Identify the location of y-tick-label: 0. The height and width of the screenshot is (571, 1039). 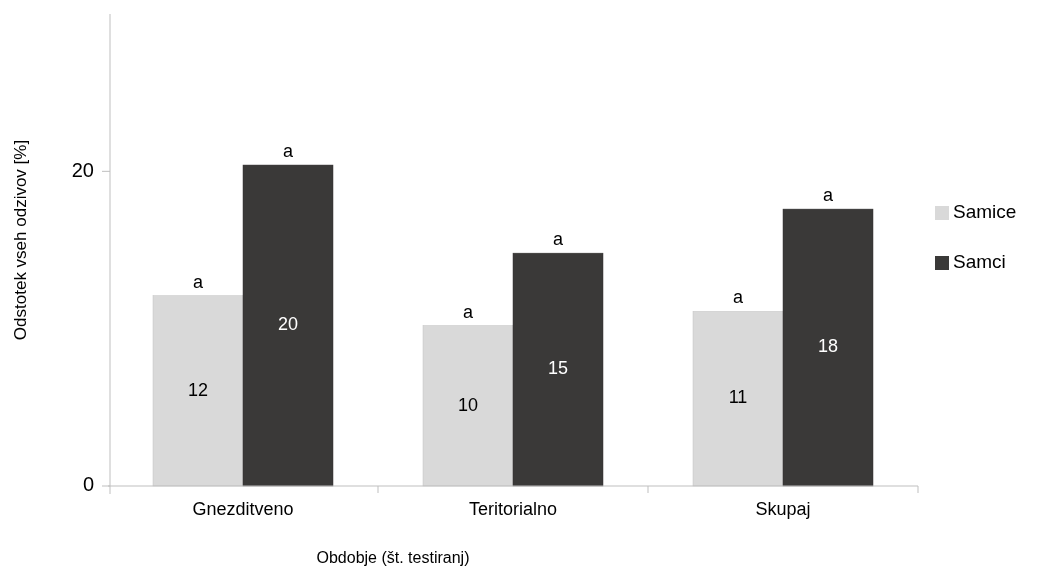
(88, 484).